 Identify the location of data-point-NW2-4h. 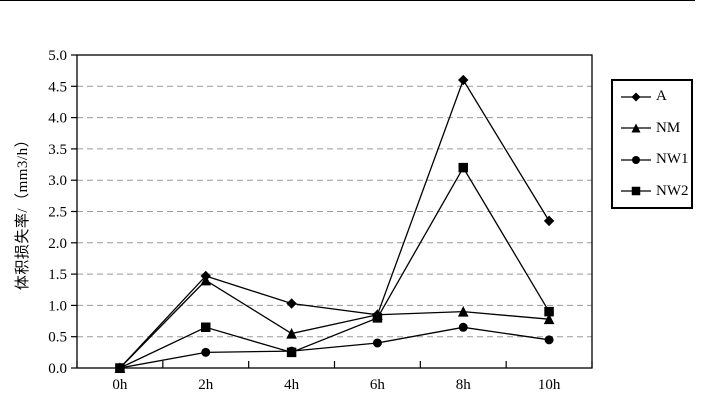
(291, 352).